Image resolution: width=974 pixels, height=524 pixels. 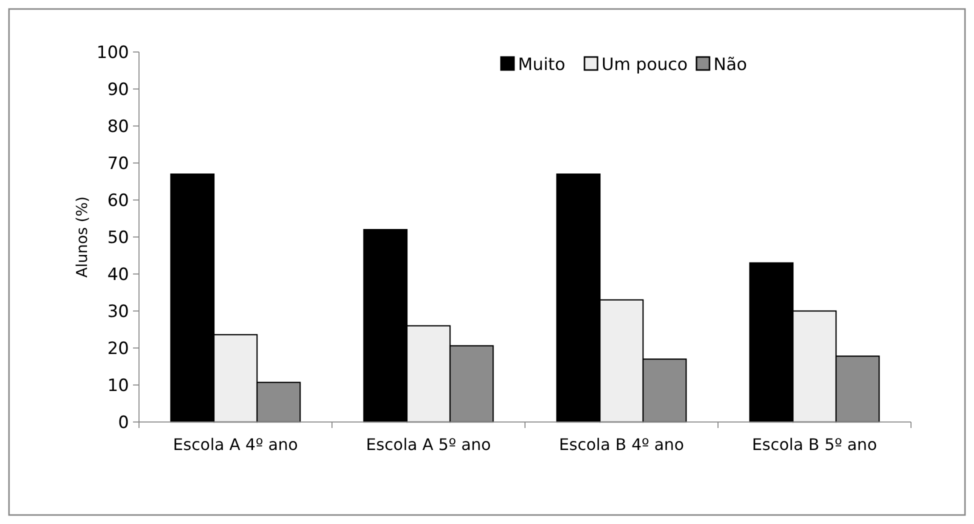 What do you see at coordinates (118, 90) in the screenshot?
I see `y-tick-label: 90` at bounding box center [118, 90].